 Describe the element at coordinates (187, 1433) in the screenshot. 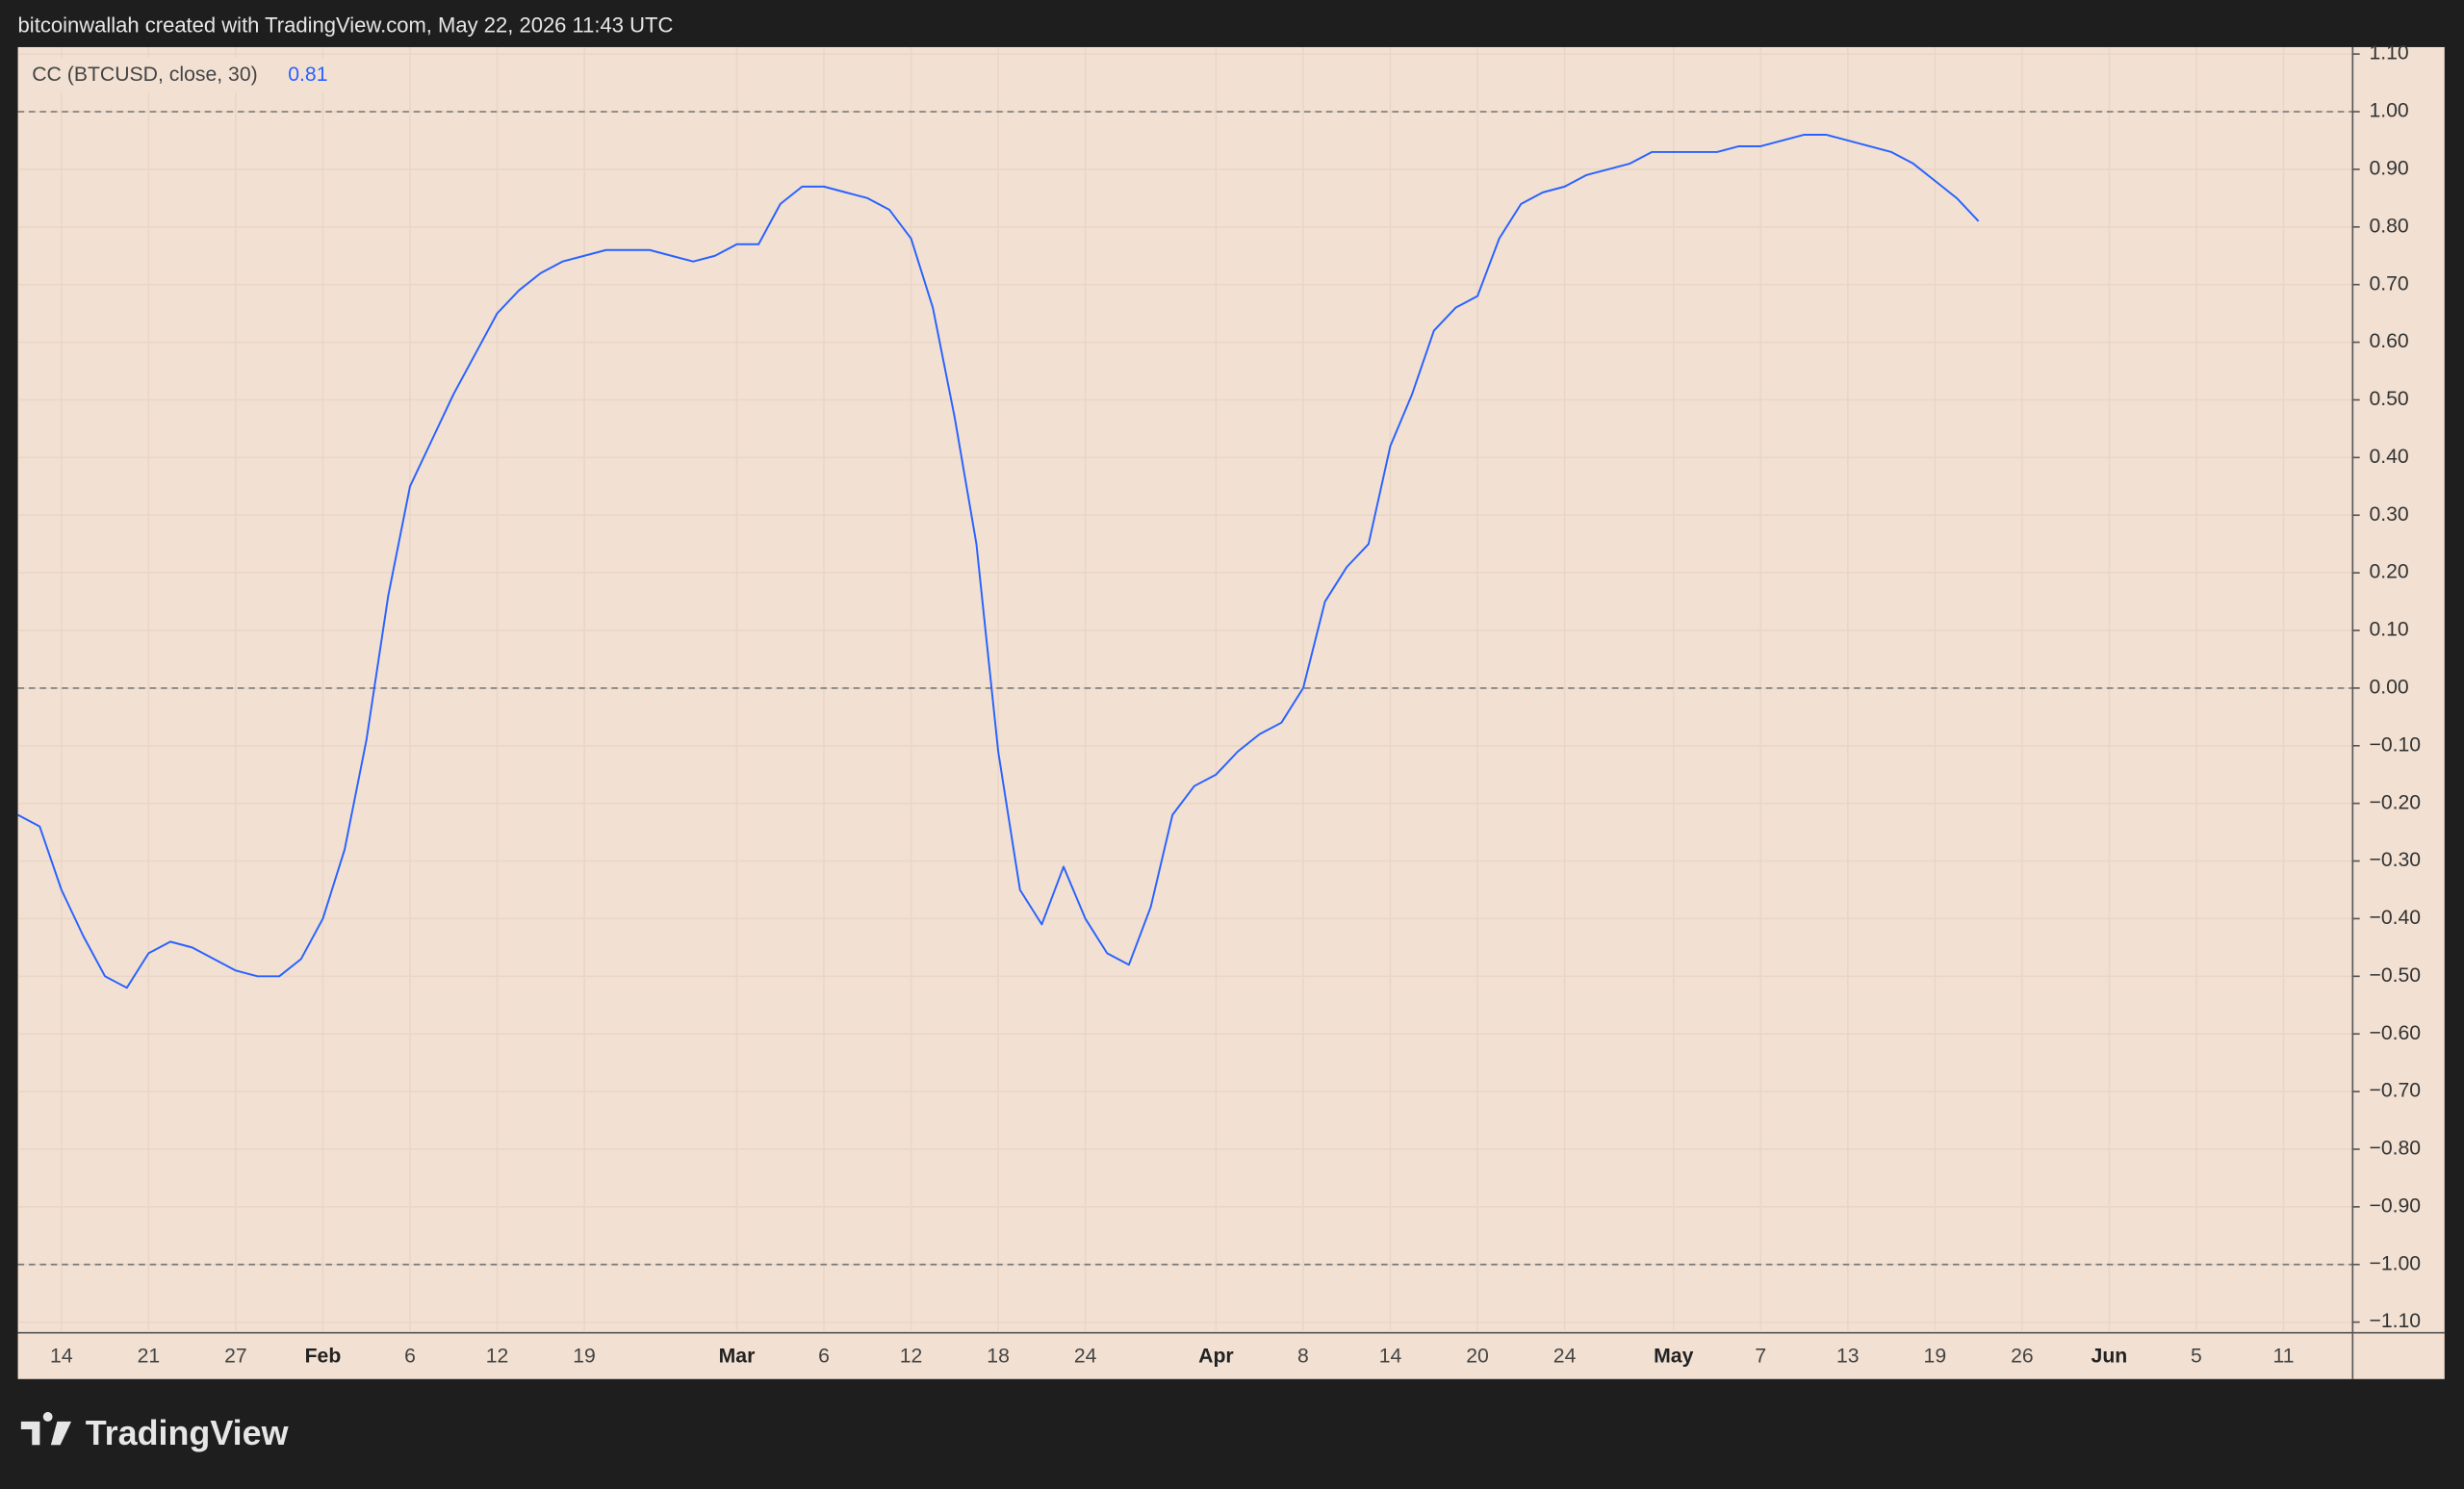

I see `logo-text: TradingView` at that location.